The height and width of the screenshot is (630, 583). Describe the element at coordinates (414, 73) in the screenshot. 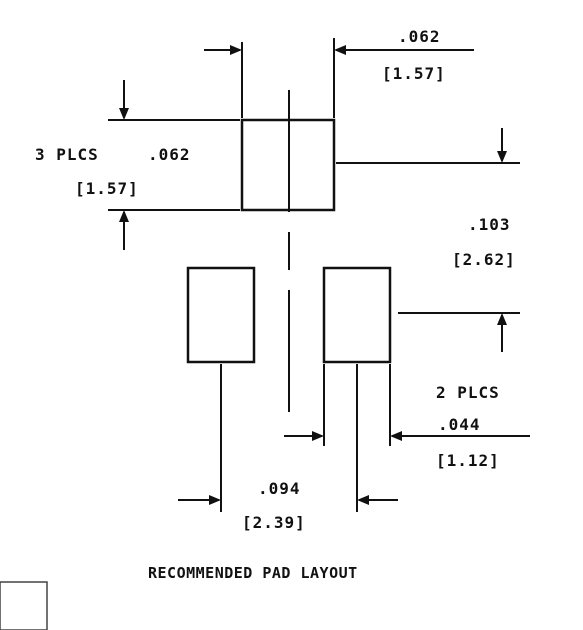

I see `top-width-mm-label: [1.57]` at that location.